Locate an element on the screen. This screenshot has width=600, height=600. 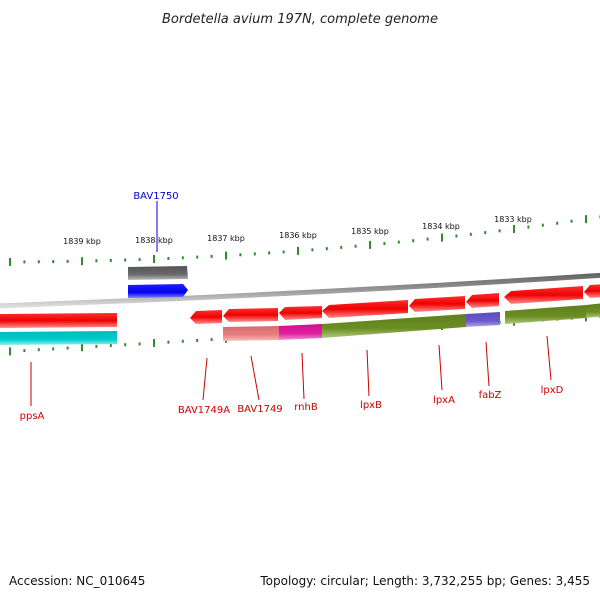
leader-bav1749 is located at coordinates (255, 378).